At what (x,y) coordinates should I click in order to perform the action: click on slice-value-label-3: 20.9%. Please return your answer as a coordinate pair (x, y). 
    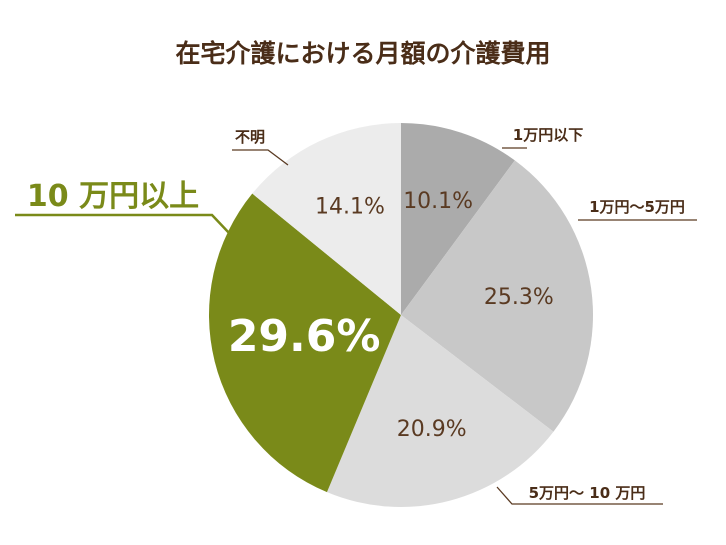
    Looking at the image, I should click on (432, 429).